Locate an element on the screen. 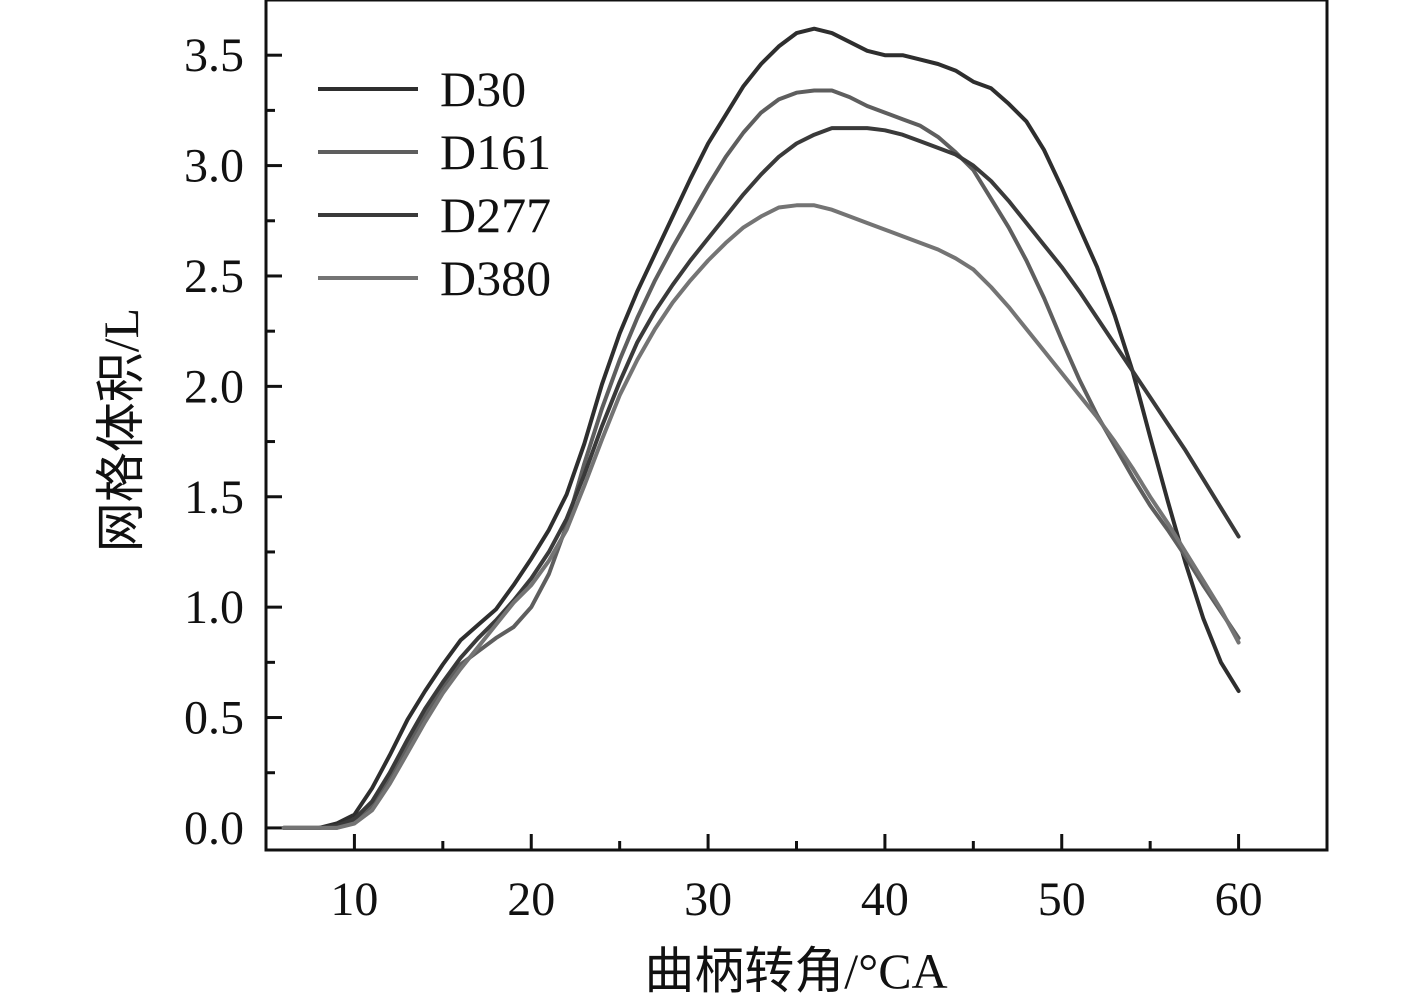 The image size is (1417, 1007). y-tick-label: 3.0 is located at coordinates (214, 166).